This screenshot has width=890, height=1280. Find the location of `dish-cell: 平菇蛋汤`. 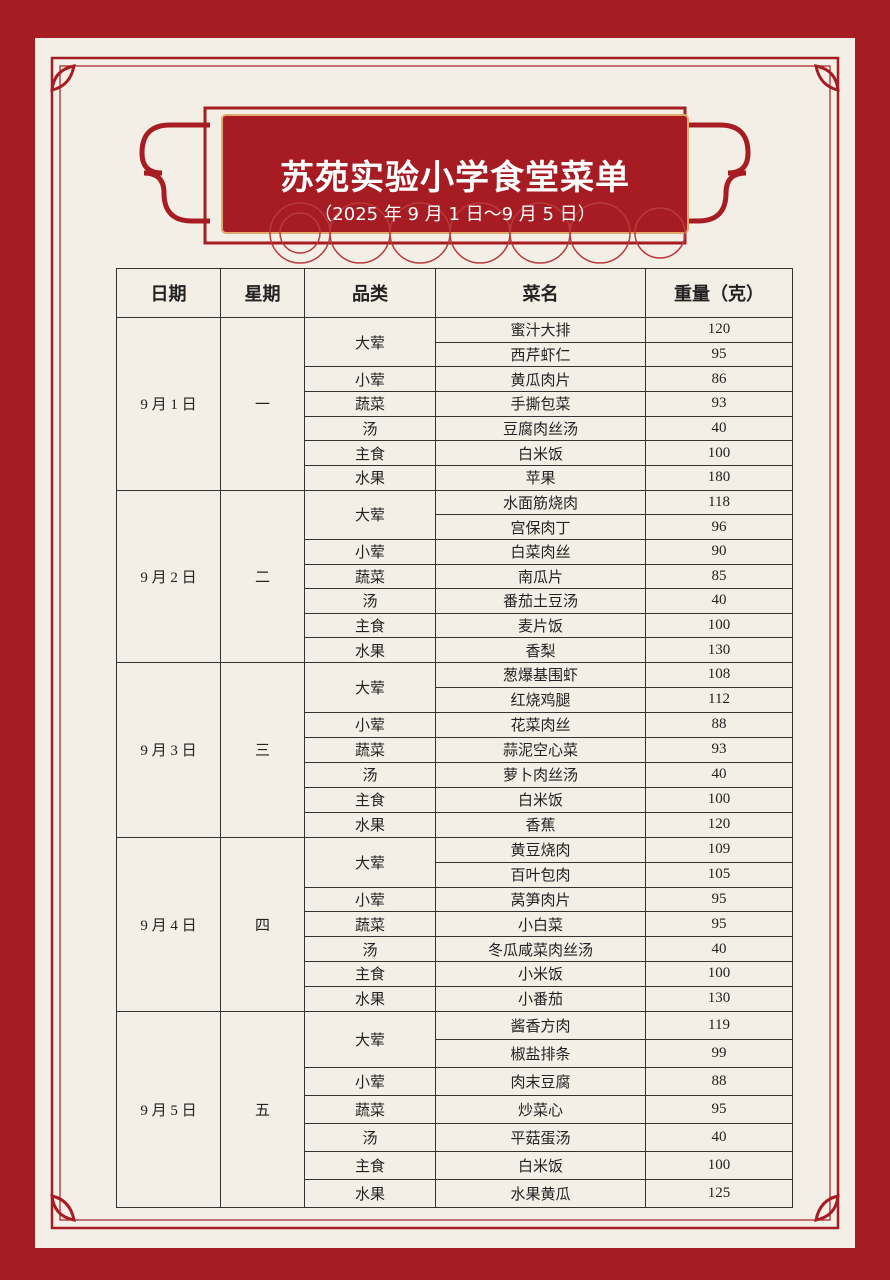

dish-cell: 平菇蛋汤 is located at coordinates (540, 1137).